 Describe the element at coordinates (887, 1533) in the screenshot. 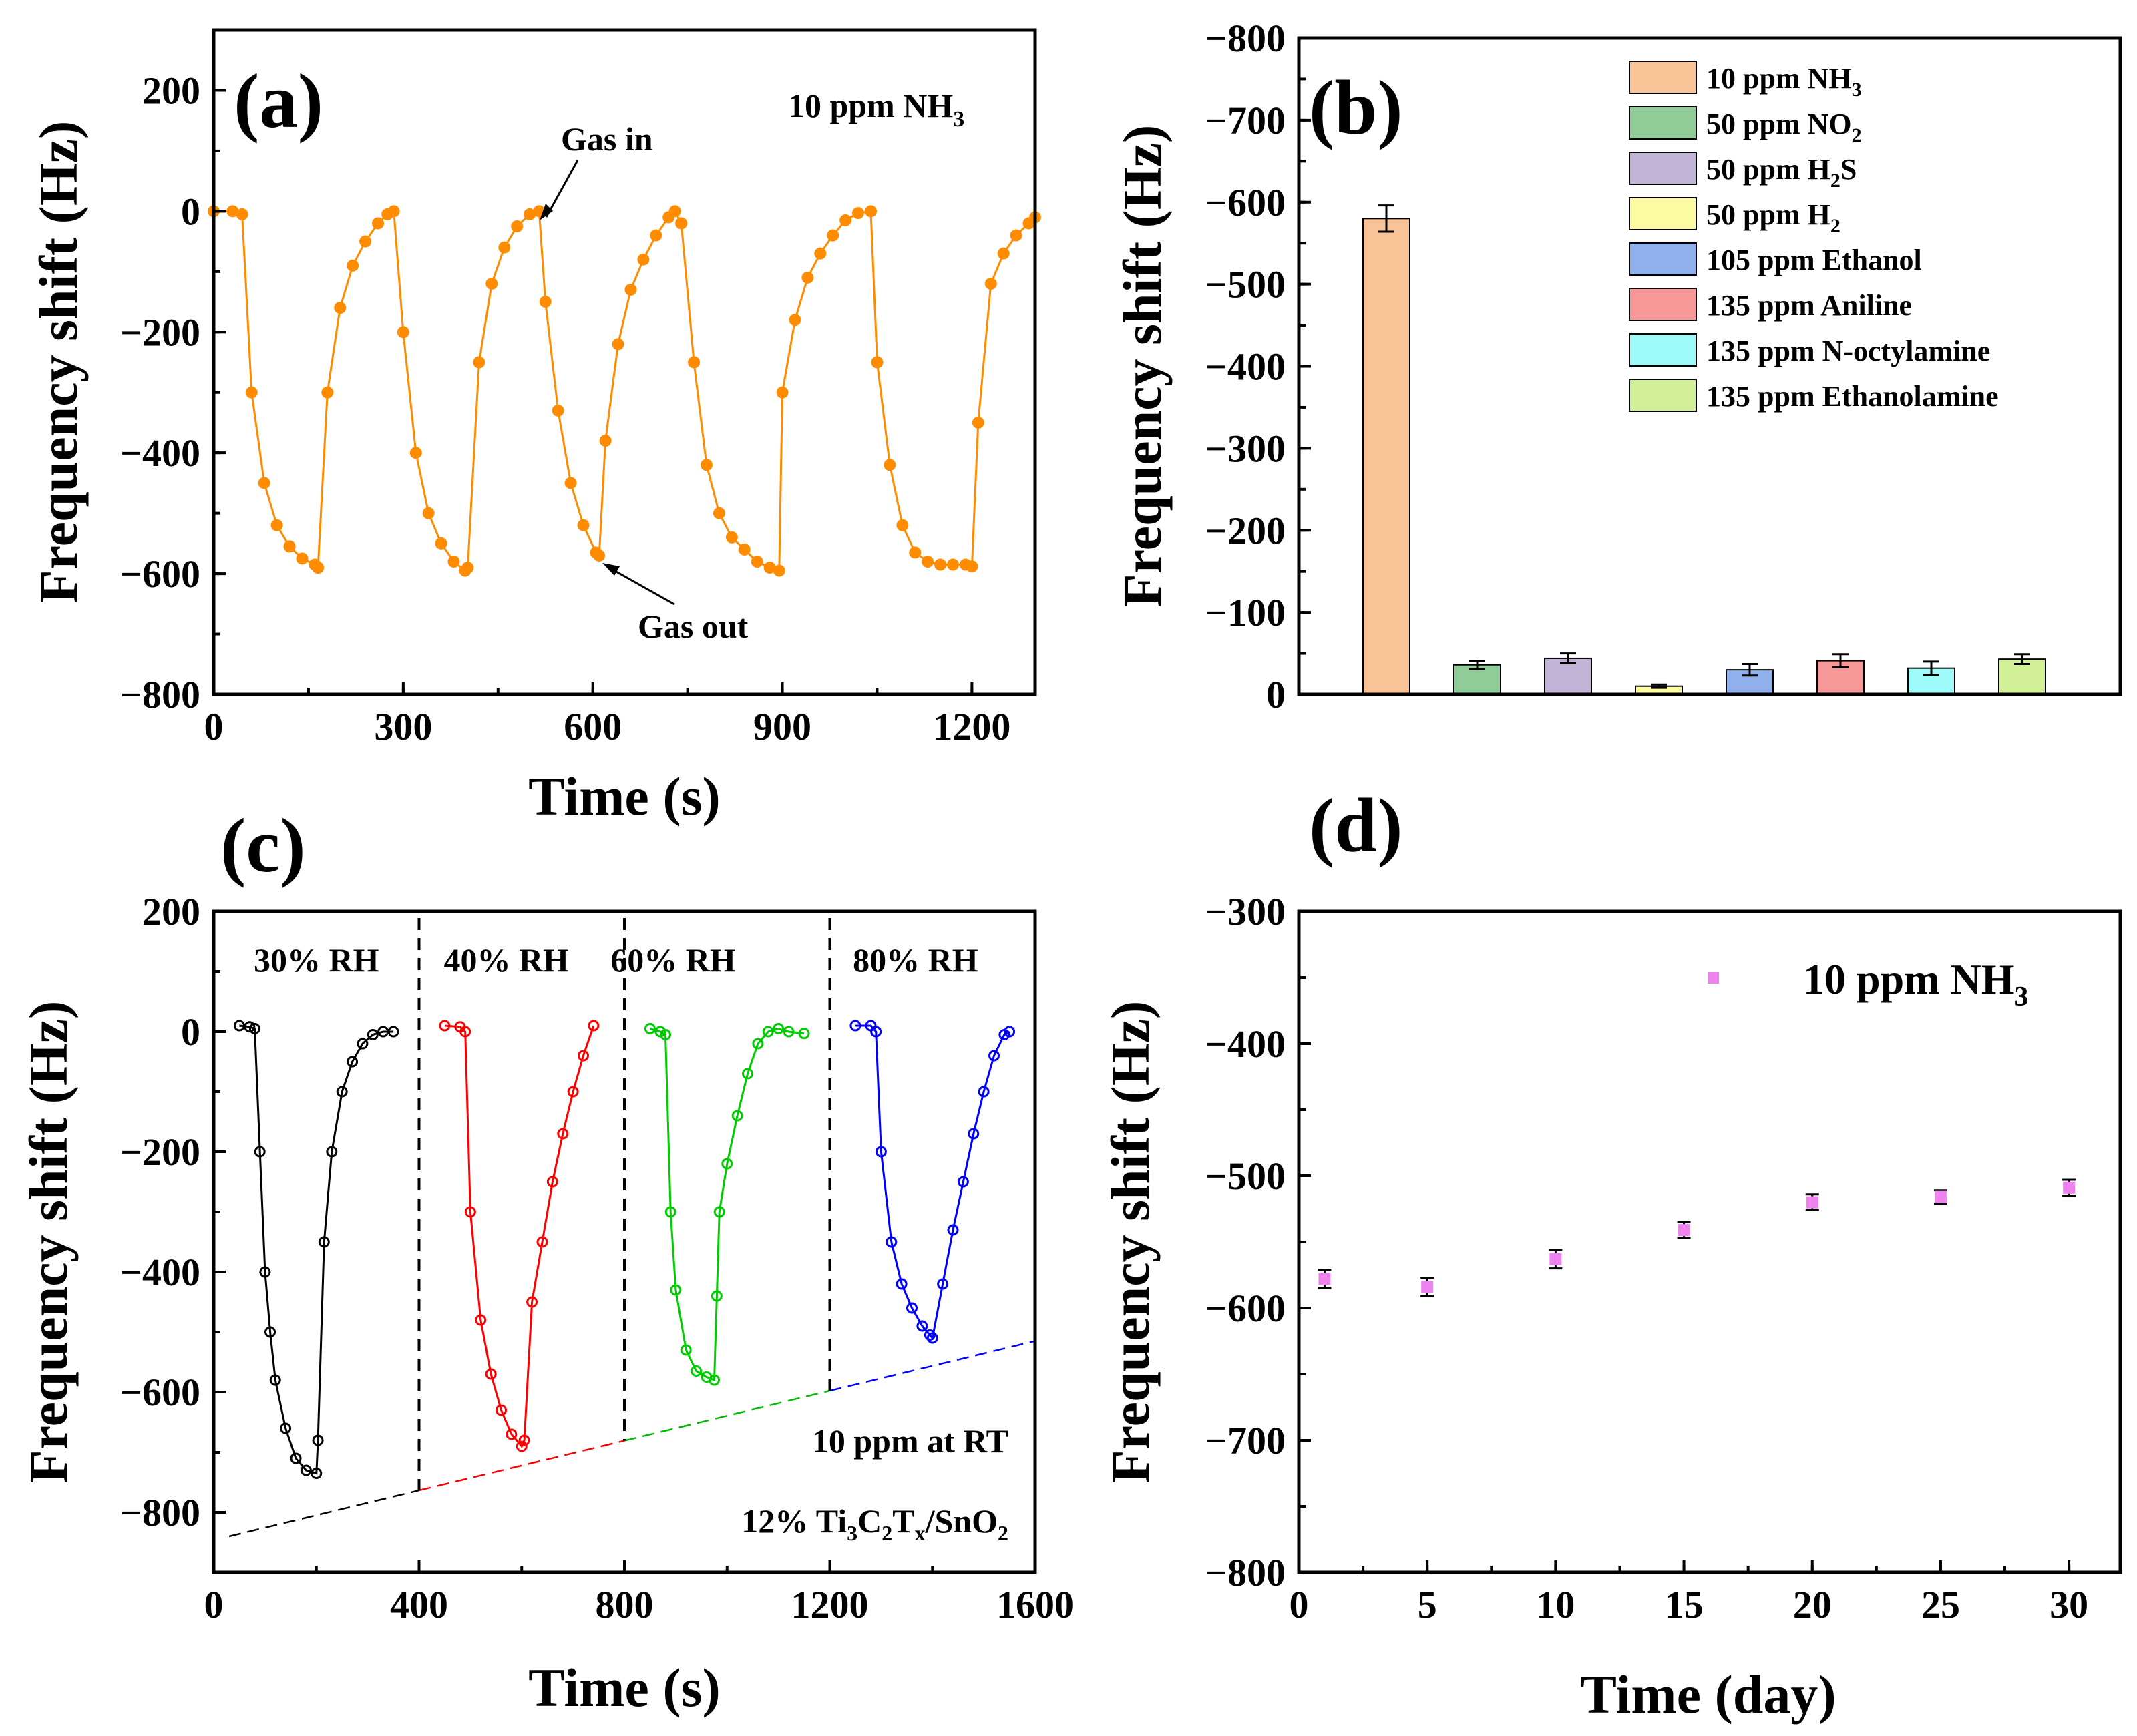

I see `material-part: 2` at that location.